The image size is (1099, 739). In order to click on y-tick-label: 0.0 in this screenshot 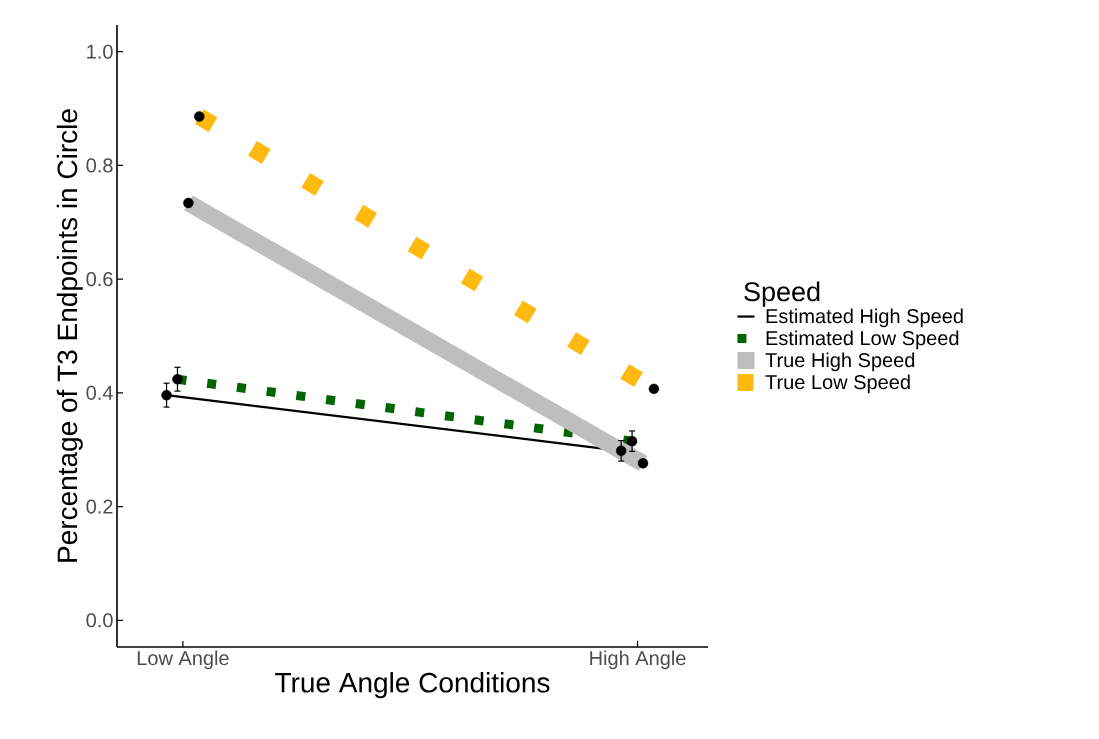, I will do `click(99, 620)`.